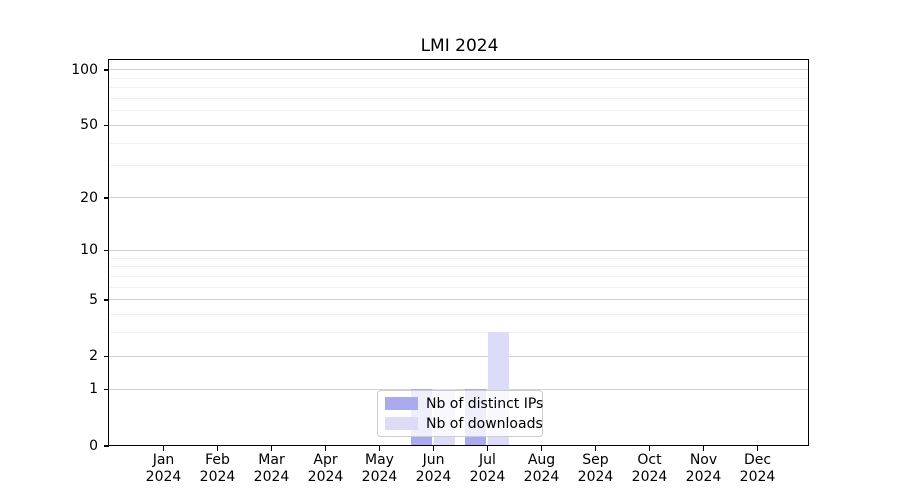 This screenshot has width=900, height=500. Describe the element at coordinates (401, 403) in the screenshot. I see `legend-swatch-distinct-ips-icon` at that location.